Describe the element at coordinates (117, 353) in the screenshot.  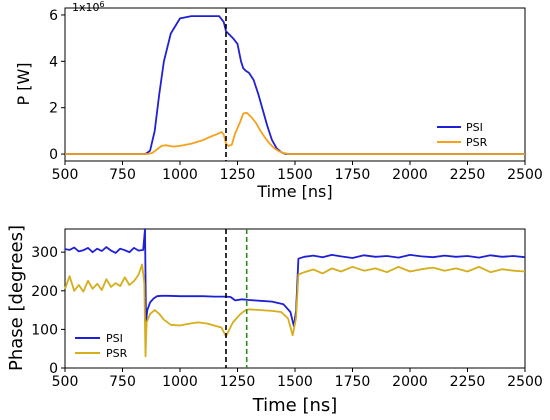
I see `phase-legend-psr-label: PSR` at that location.